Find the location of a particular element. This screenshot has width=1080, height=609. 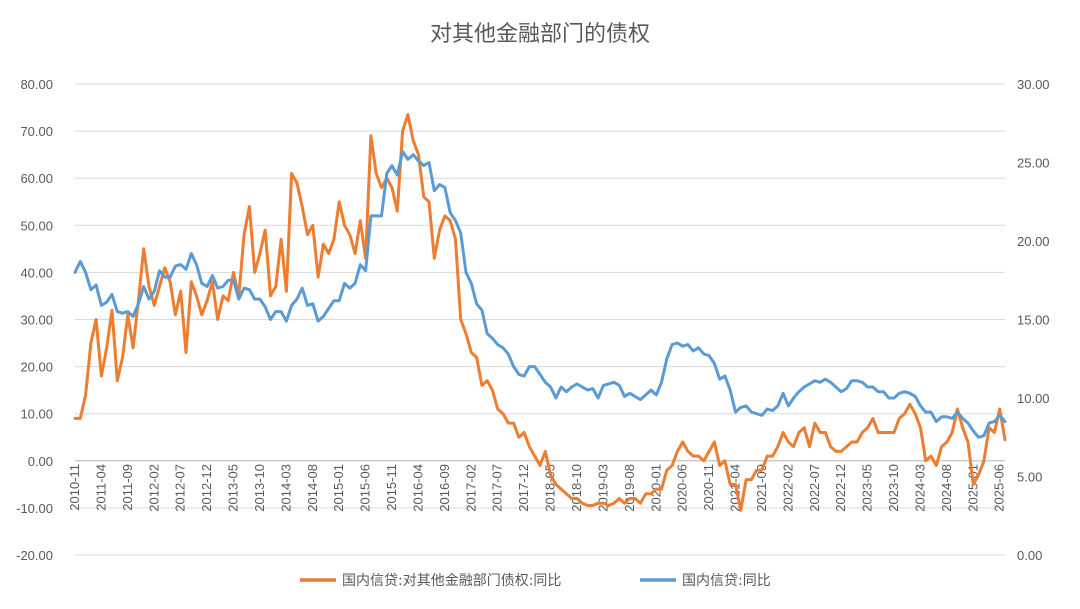

x-tick-label: 2017-12 is located at coordinates (523, 488).